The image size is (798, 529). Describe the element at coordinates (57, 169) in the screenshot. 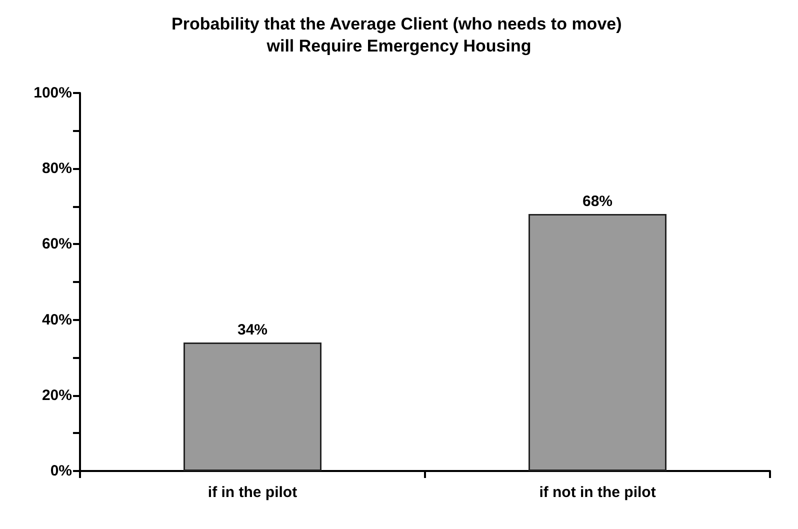

I see `y-tick-label: 80%` at that location.